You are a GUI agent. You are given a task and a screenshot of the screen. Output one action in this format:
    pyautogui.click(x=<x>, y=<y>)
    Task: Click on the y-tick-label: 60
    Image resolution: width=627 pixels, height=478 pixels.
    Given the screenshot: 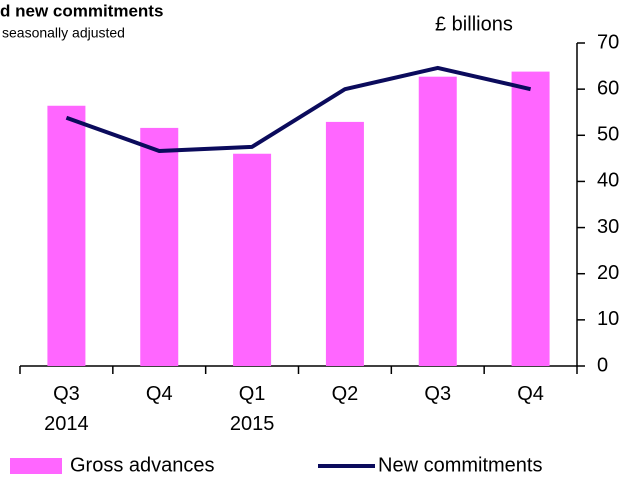 What is the action you would take?
    pyautogui.click(x=608, y=88)
    